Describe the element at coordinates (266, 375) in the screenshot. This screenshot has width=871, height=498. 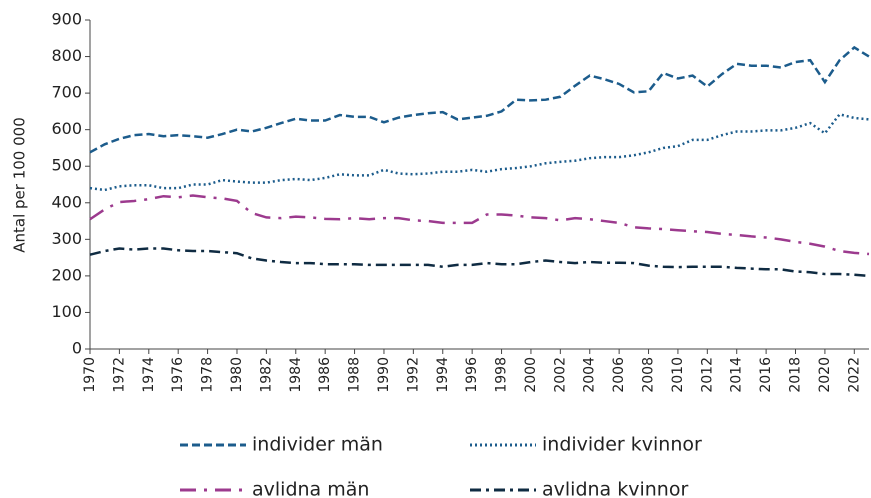
I see `x-tick-label: 1982` at that location.